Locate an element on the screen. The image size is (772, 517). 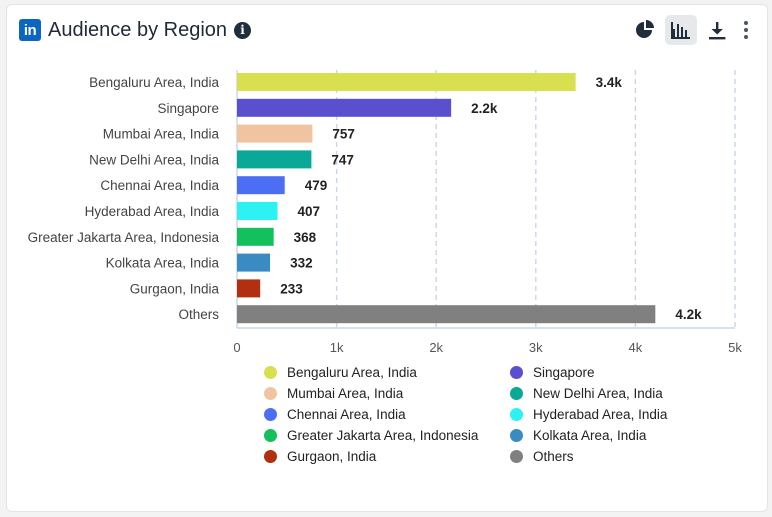
y-tick-label: New Delhi Area, India is located at coordinates (154, 159).